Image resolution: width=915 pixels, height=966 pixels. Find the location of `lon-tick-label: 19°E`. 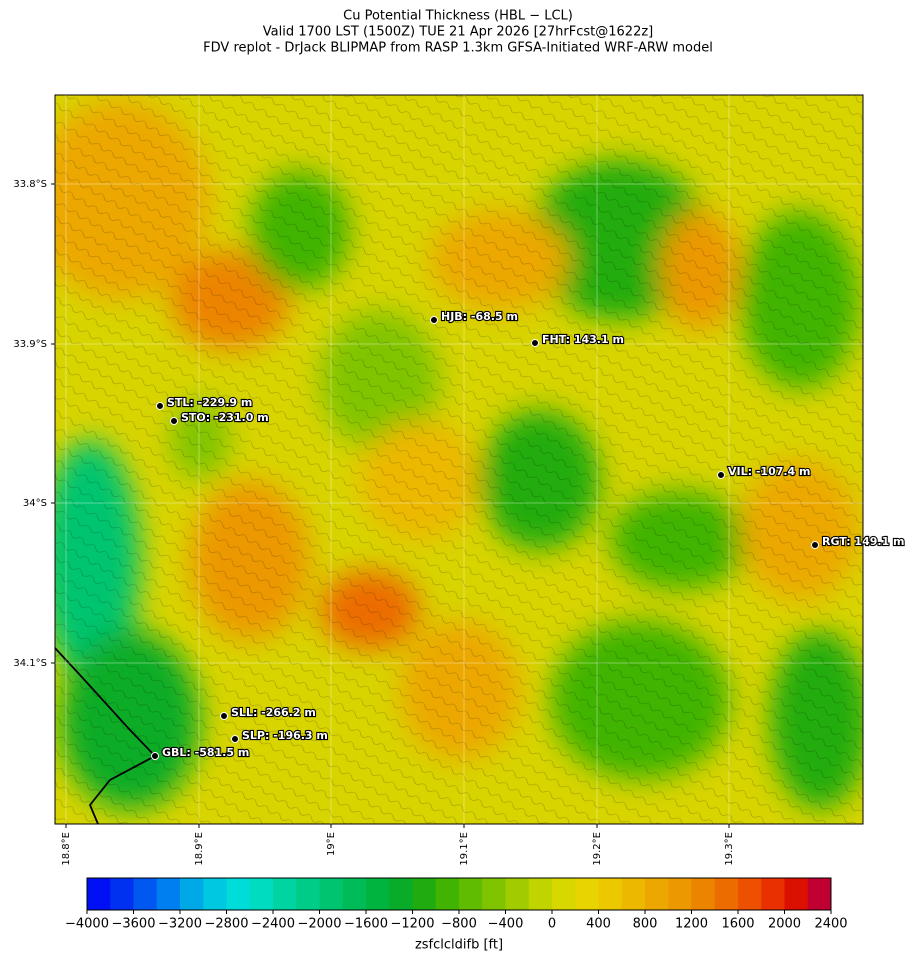

lon-tick-label: 19°E is located at coordinates (331, 844).